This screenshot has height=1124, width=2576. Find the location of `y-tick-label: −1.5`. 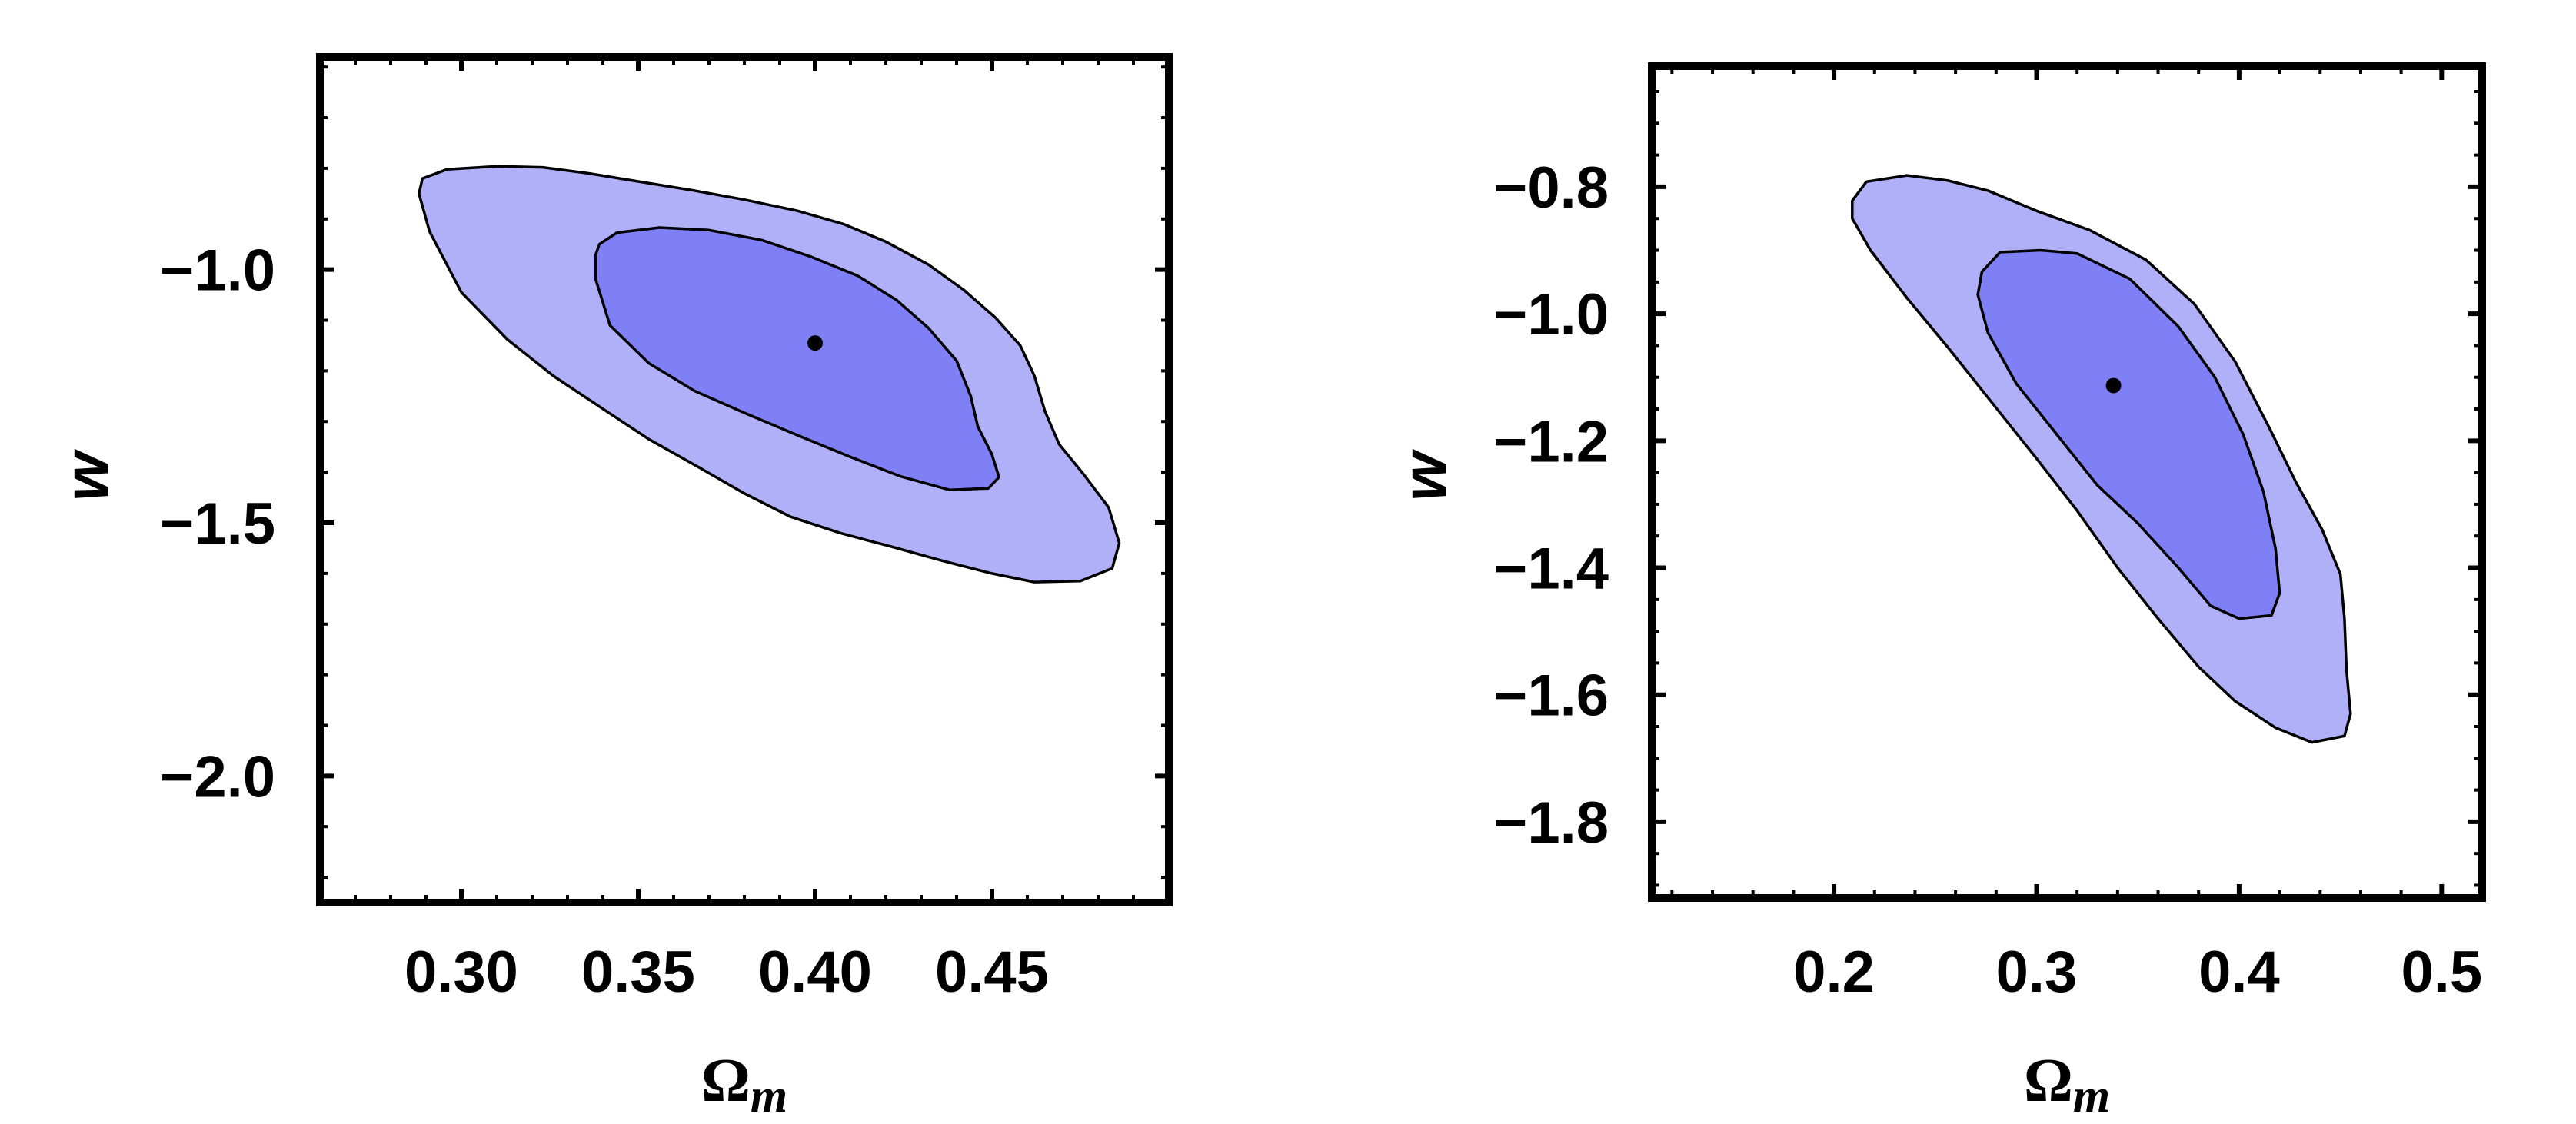

y-tick-label: −1.5 is located at coordinates (218, 524).